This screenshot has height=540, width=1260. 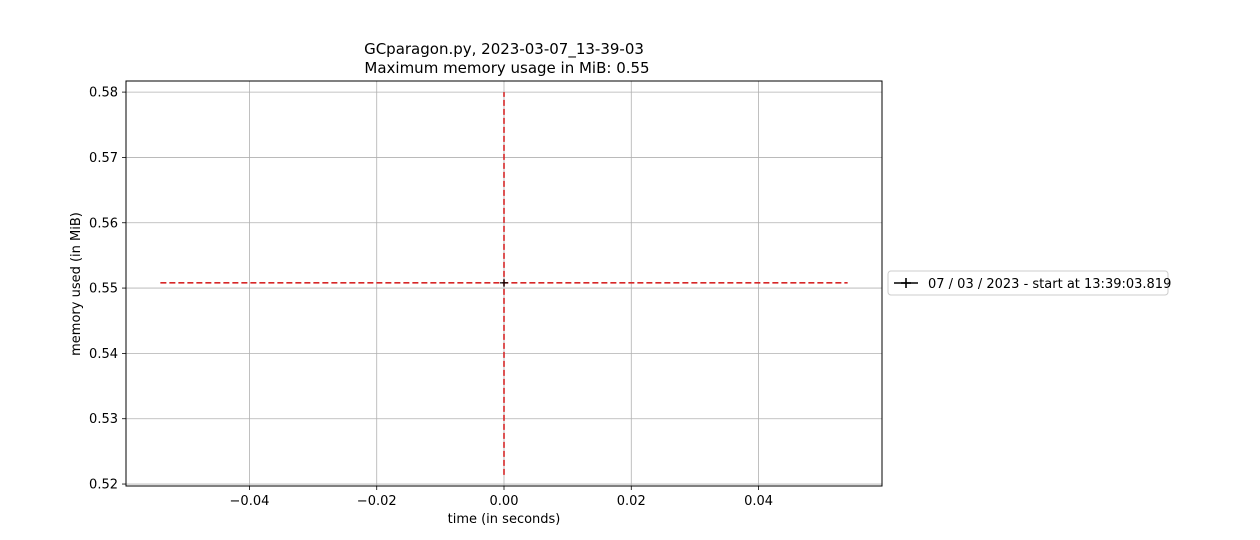 I want to click on y-tick-label: 0.56, so click(x=103, y=223).